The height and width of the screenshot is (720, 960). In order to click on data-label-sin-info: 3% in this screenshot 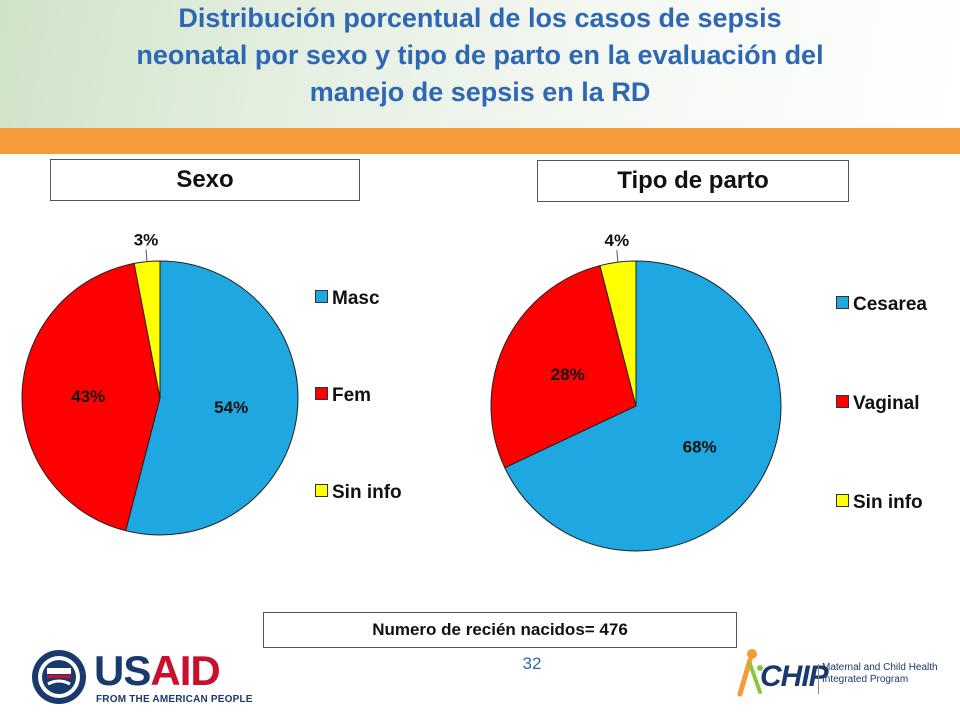, I will do `click(146, 240)`.